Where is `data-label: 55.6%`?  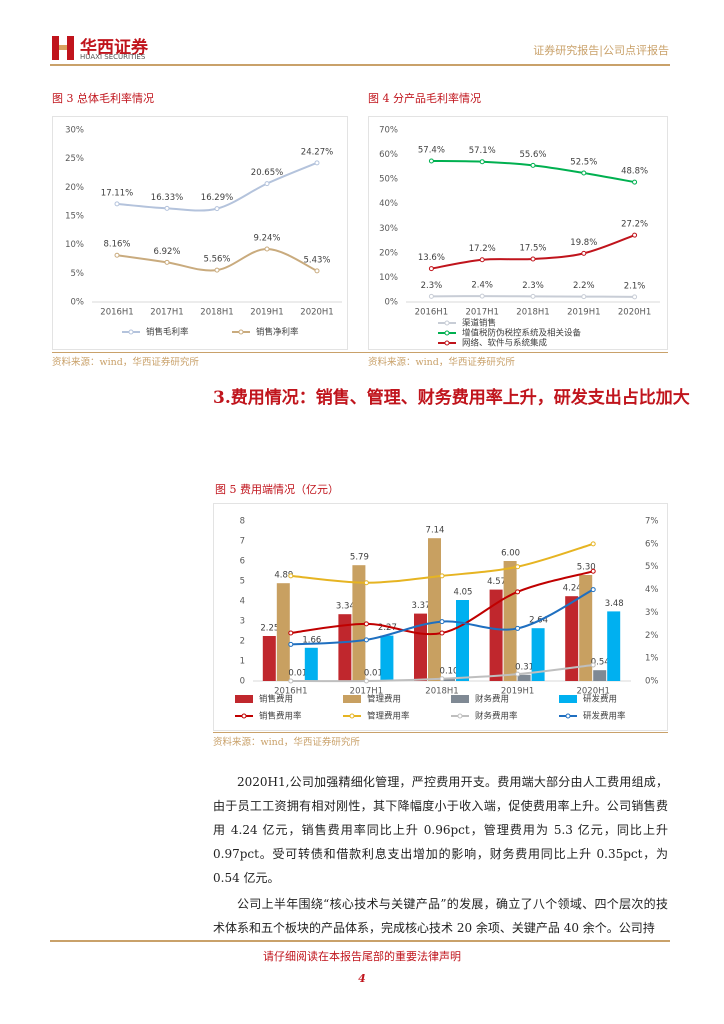
data-label: 55.6% is located at coordinates (532, 155).